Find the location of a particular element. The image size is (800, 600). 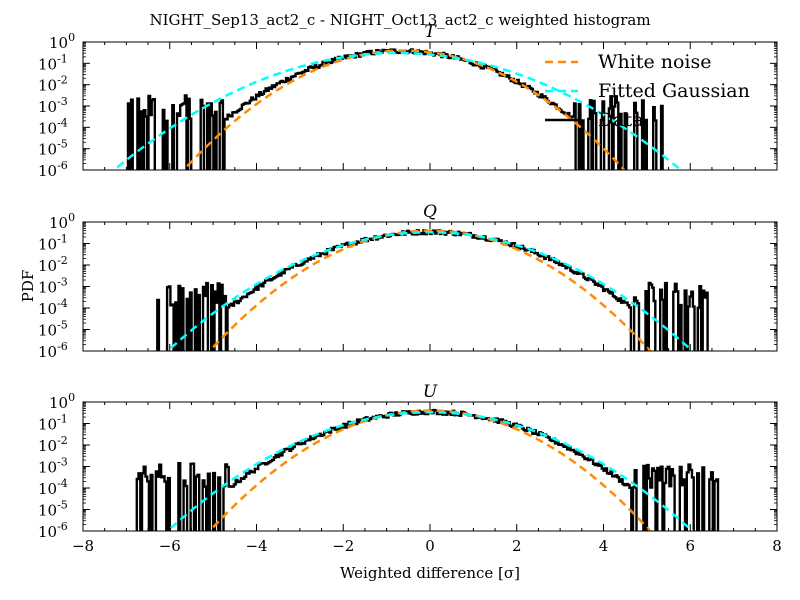

fitted-gaussian-curve-q is located at coordinates (430, 291).